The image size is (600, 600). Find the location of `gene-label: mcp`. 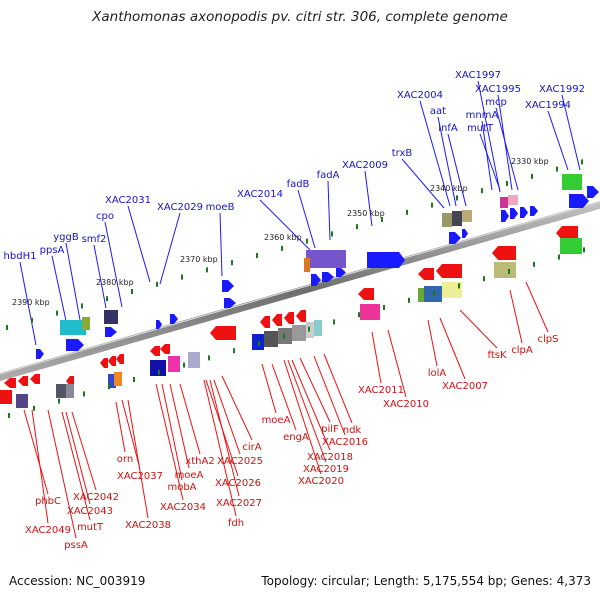

gene-label: mcp is located at coordinates (496, 102).